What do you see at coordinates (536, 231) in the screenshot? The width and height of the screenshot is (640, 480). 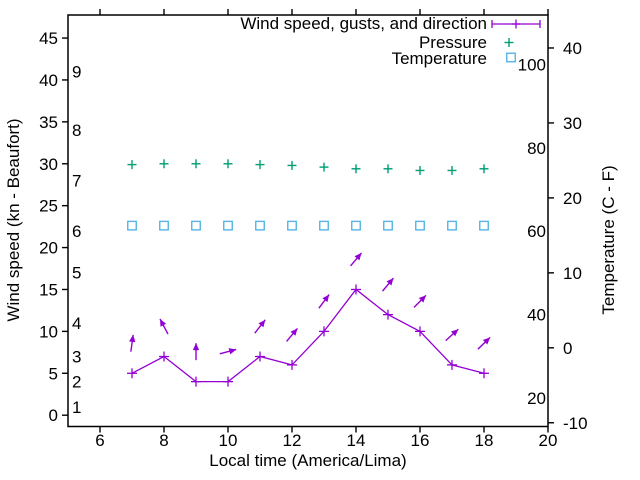 I see `fahrenheit-label: 60` at bounding box center [536, 231].